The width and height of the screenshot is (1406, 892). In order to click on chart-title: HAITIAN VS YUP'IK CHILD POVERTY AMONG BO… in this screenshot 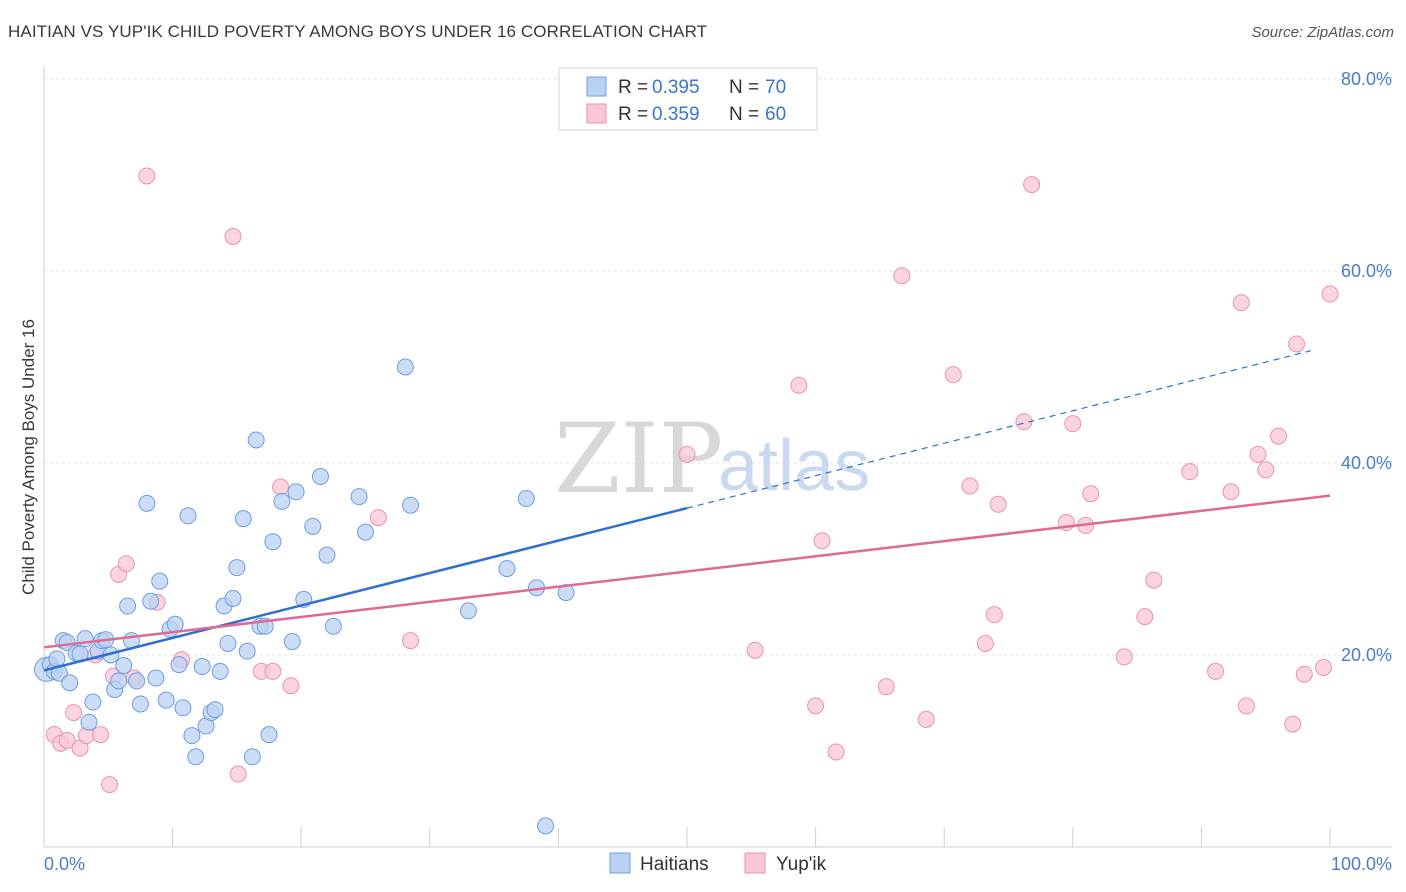, I will do `click(358, 31)`.